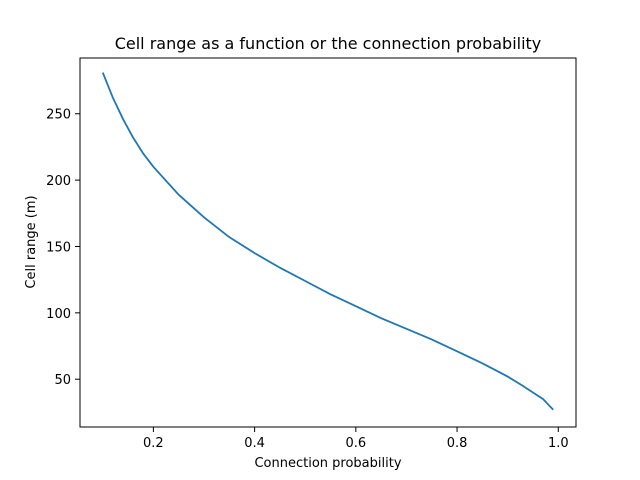 The width and height of the screenshot is (640, 480). Describe the element at coordinates (153, 443) in the screenshot. I see `x-tick-label: 0.2` at that location.